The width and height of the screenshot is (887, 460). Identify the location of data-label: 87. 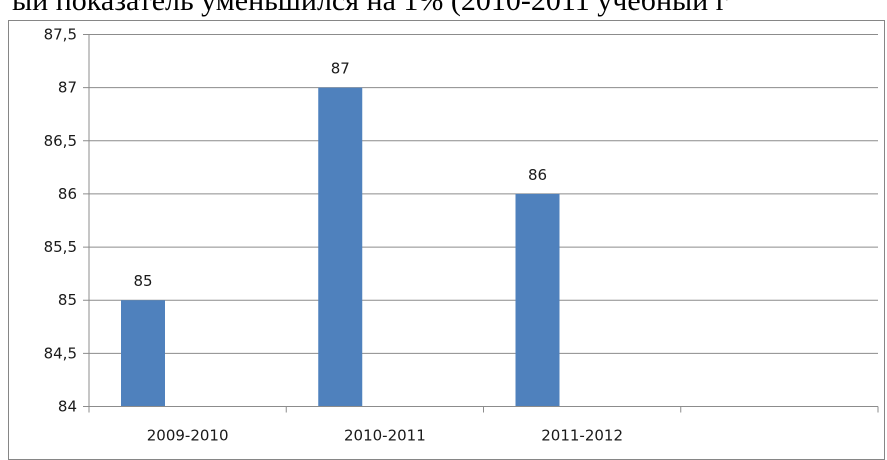
(340, 69).